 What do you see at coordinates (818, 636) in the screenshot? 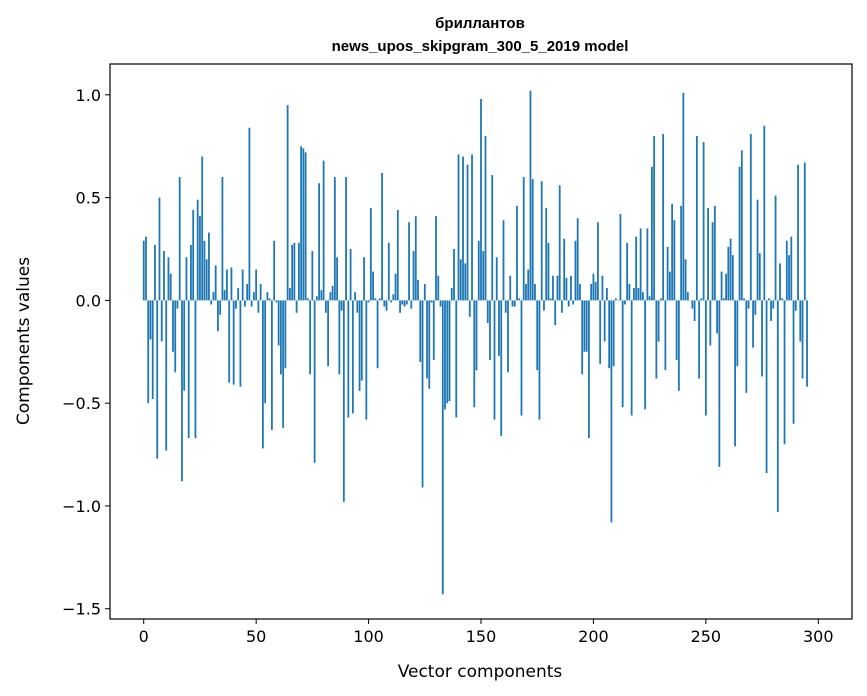
I see `x-tick-label: 300` at bounding box center [818, 636].